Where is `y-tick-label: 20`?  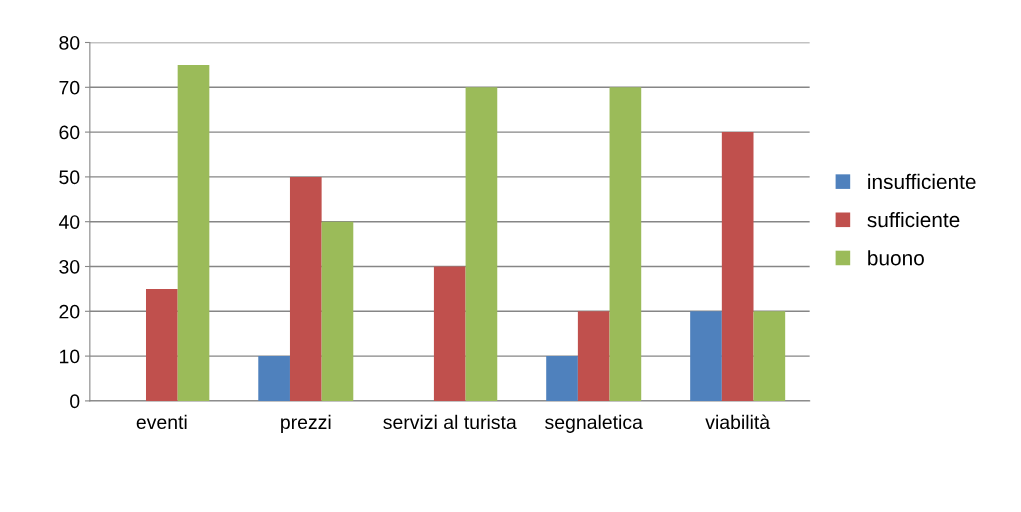 y-tick-label: 20 is located at coordinates (69, 311).